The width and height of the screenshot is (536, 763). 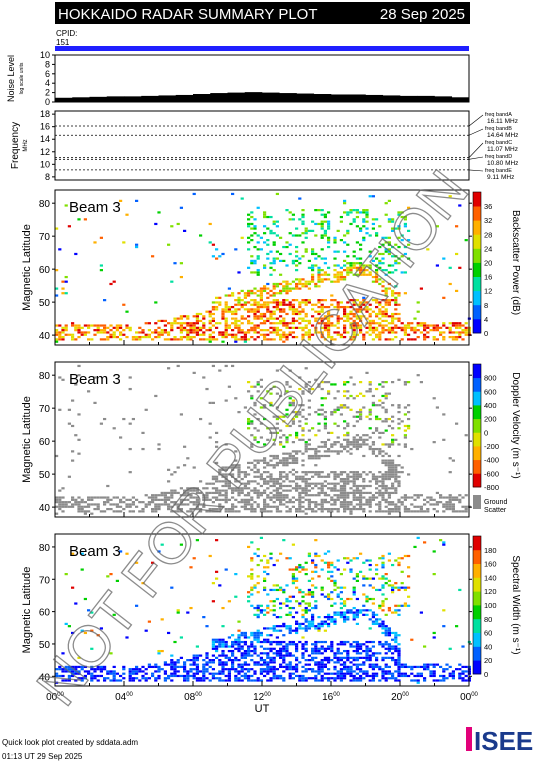 What do you see at coordinates (486, 674) in the screenshot?
I see `colorbar-tick-label: 0` at bounding box center [486, 674].